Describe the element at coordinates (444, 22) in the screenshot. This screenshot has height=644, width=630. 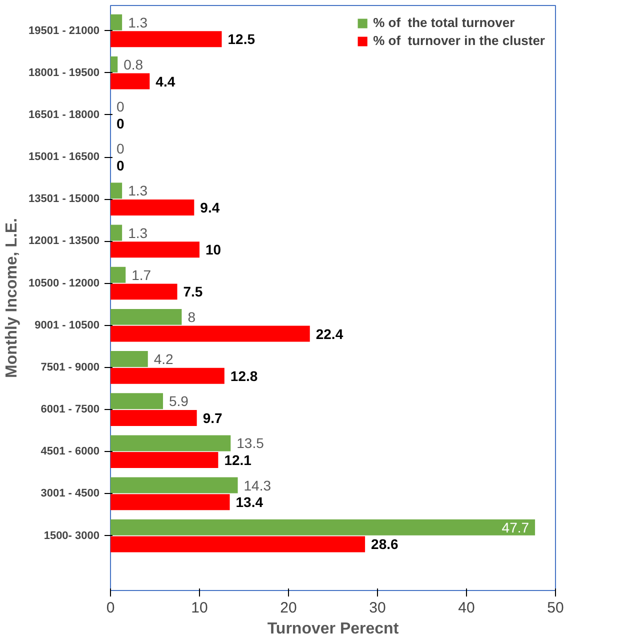
I see `legend-label: % of the total turnover` at that location.